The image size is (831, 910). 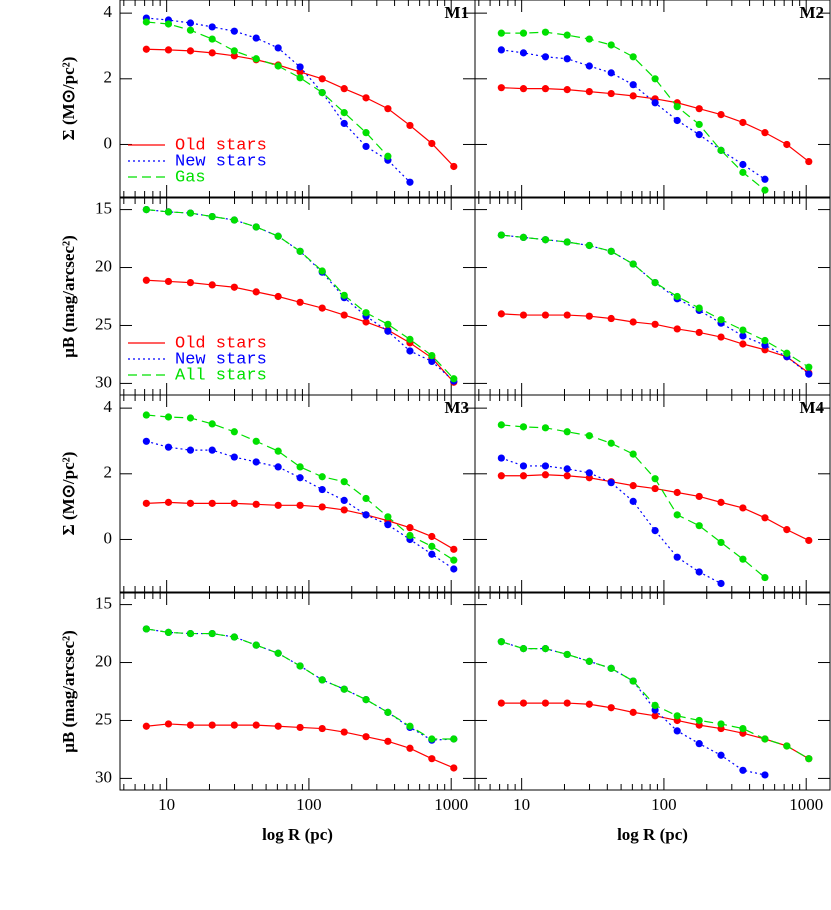 What do you see at coordinates (456, 12) in the screenshot?
I see `panel-title: M1` at bounding box center [456, 12].